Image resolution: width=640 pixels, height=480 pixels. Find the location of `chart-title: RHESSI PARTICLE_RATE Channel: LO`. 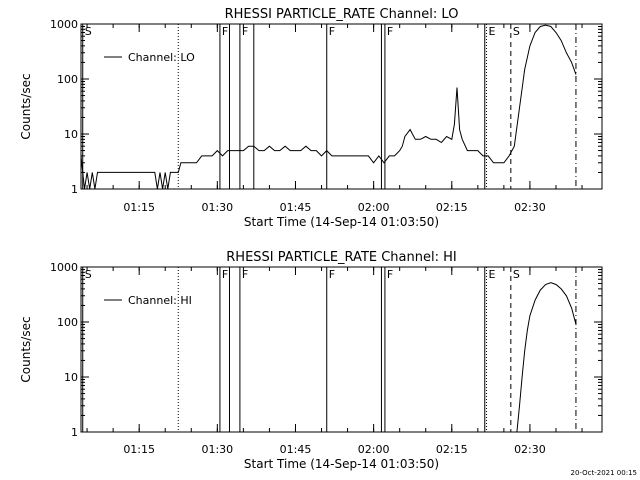

chart-title: RHESSI PARTICLE_RATE Channel: LO is located at coordinates (342, 14).